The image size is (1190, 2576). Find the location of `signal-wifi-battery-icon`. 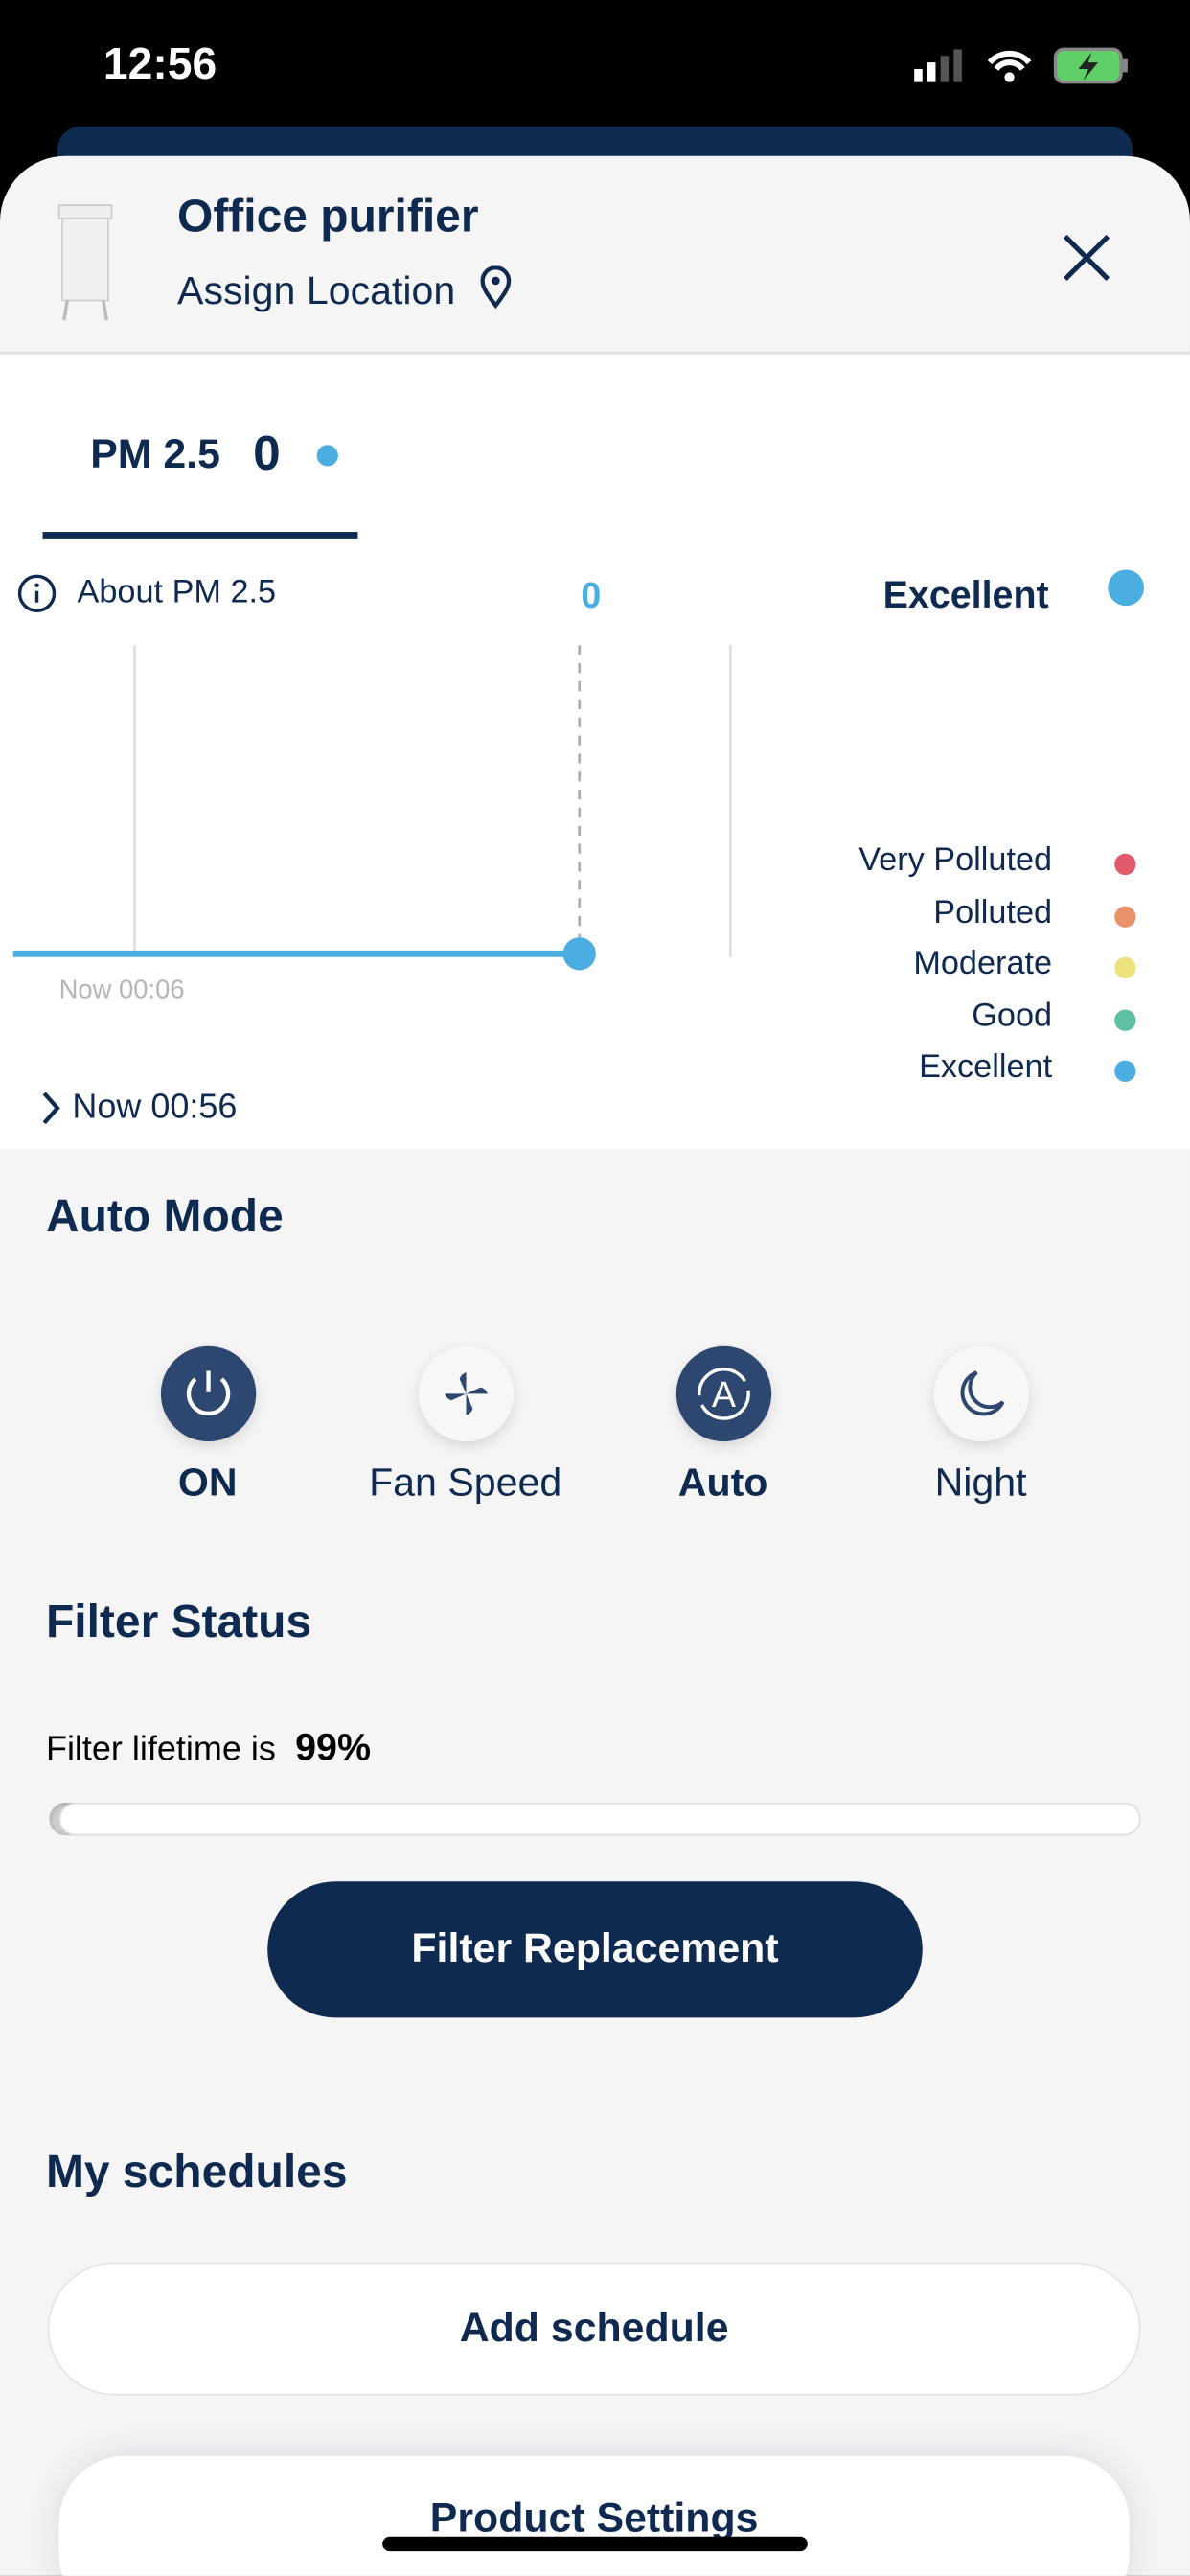

signal-wifi-battery-icon is located at coordinates (1021, 65).